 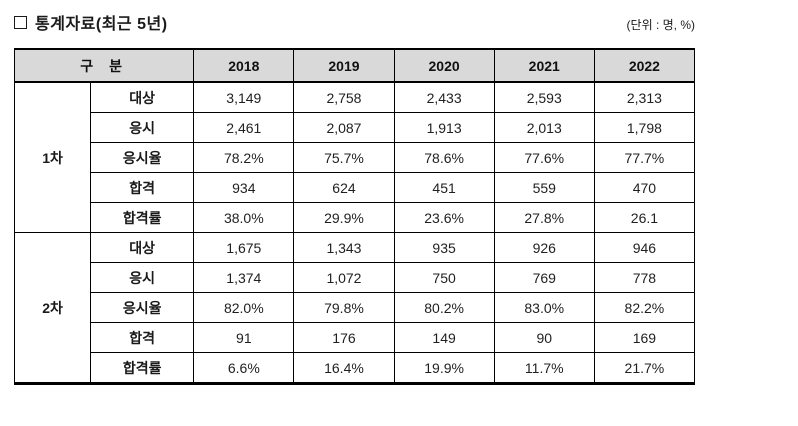 I want to click on data-cell: 79.8%, so click(x=344, y=307).